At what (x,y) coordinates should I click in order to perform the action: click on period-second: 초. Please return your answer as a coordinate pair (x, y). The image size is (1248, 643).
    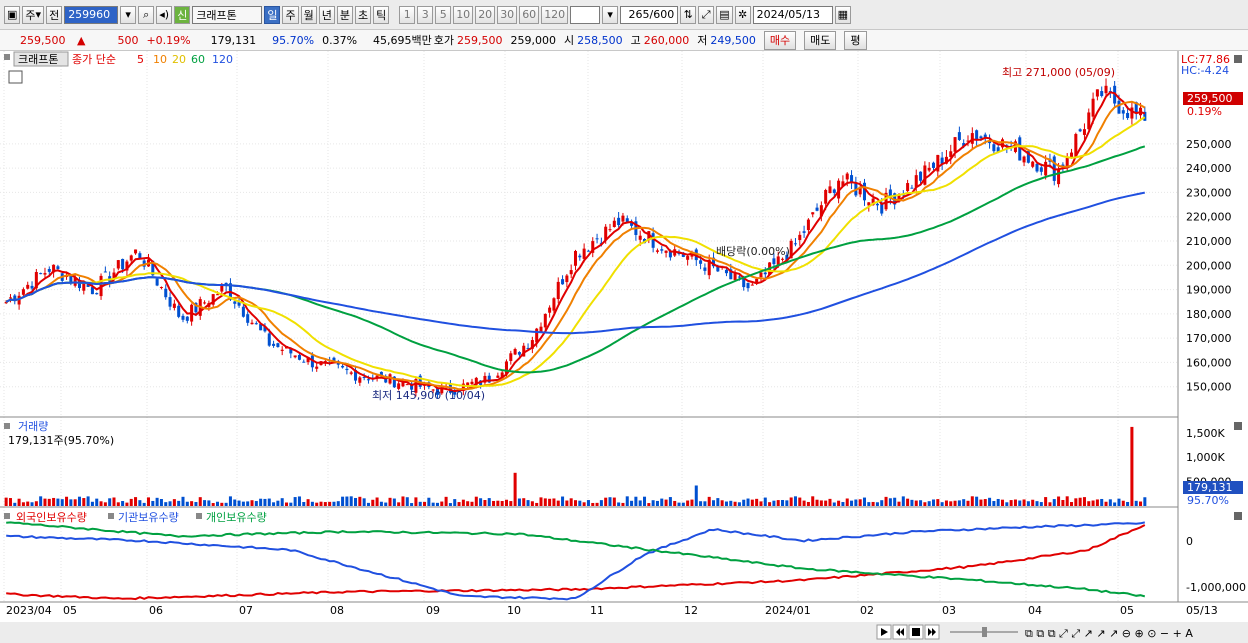
    Looking at the image, I should click on (363, 14).